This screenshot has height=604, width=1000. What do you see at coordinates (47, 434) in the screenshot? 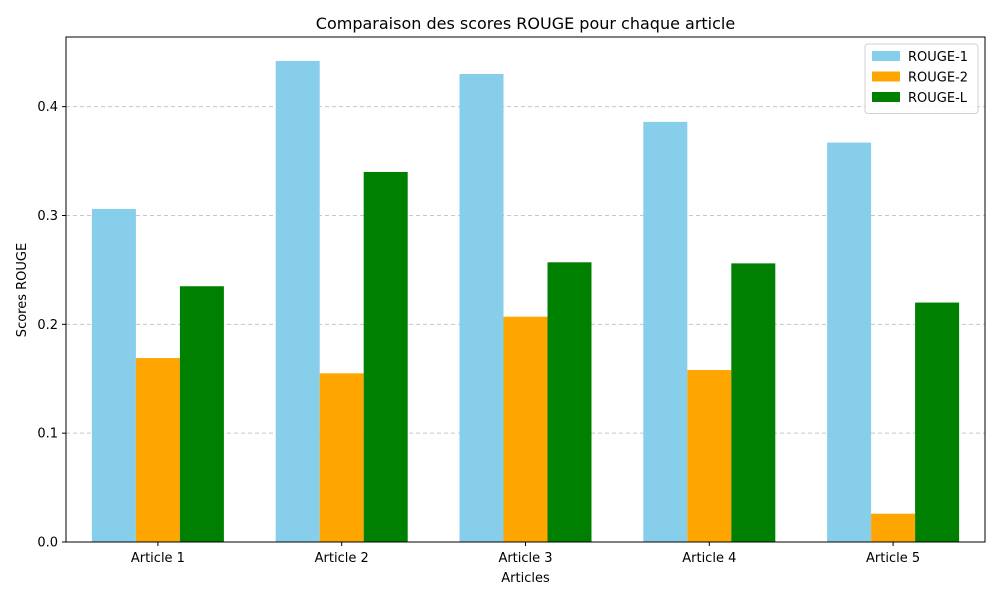
I see `y-tick-label: 0.1` at bounding box center [47, 434].